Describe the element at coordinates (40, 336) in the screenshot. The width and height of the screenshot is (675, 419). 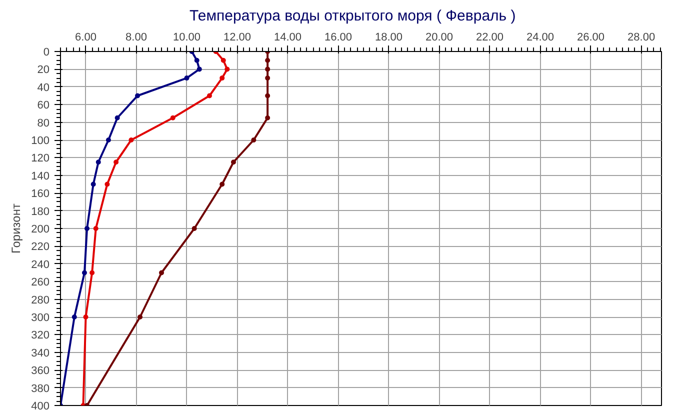
I see `y-tick-label: 320` at that location.